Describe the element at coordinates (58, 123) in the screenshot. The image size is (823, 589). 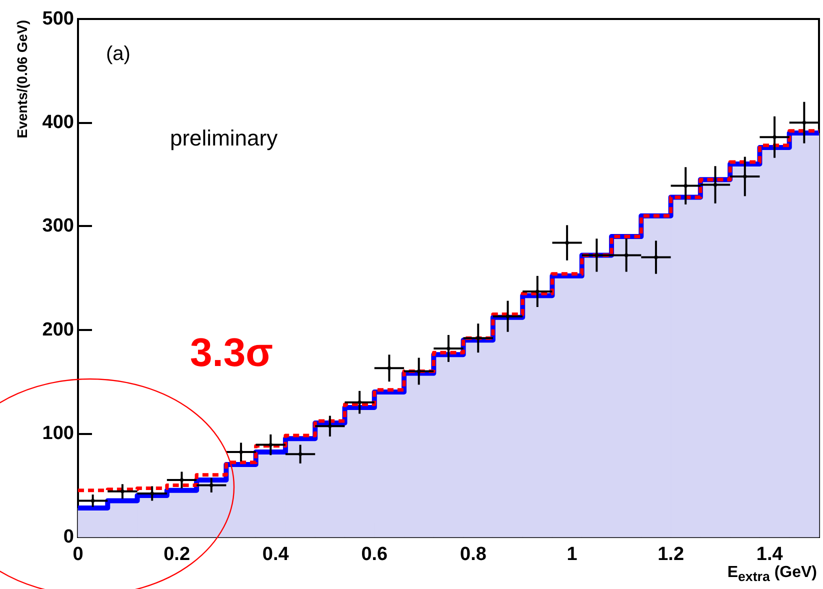
I see `y-tick-label: 400` at that location.